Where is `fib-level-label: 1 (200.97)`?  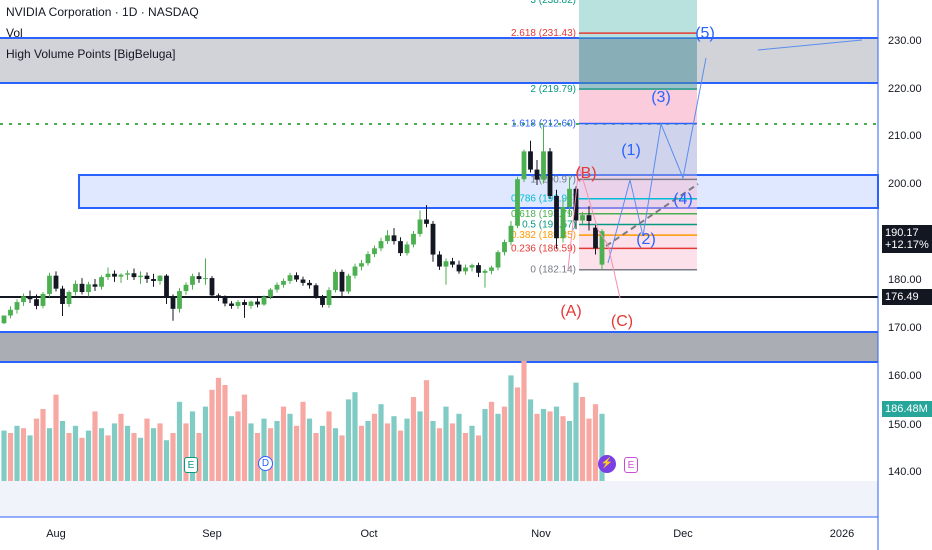
fib-level-label: 1 (200.97) is located at coordinates (553, 179).